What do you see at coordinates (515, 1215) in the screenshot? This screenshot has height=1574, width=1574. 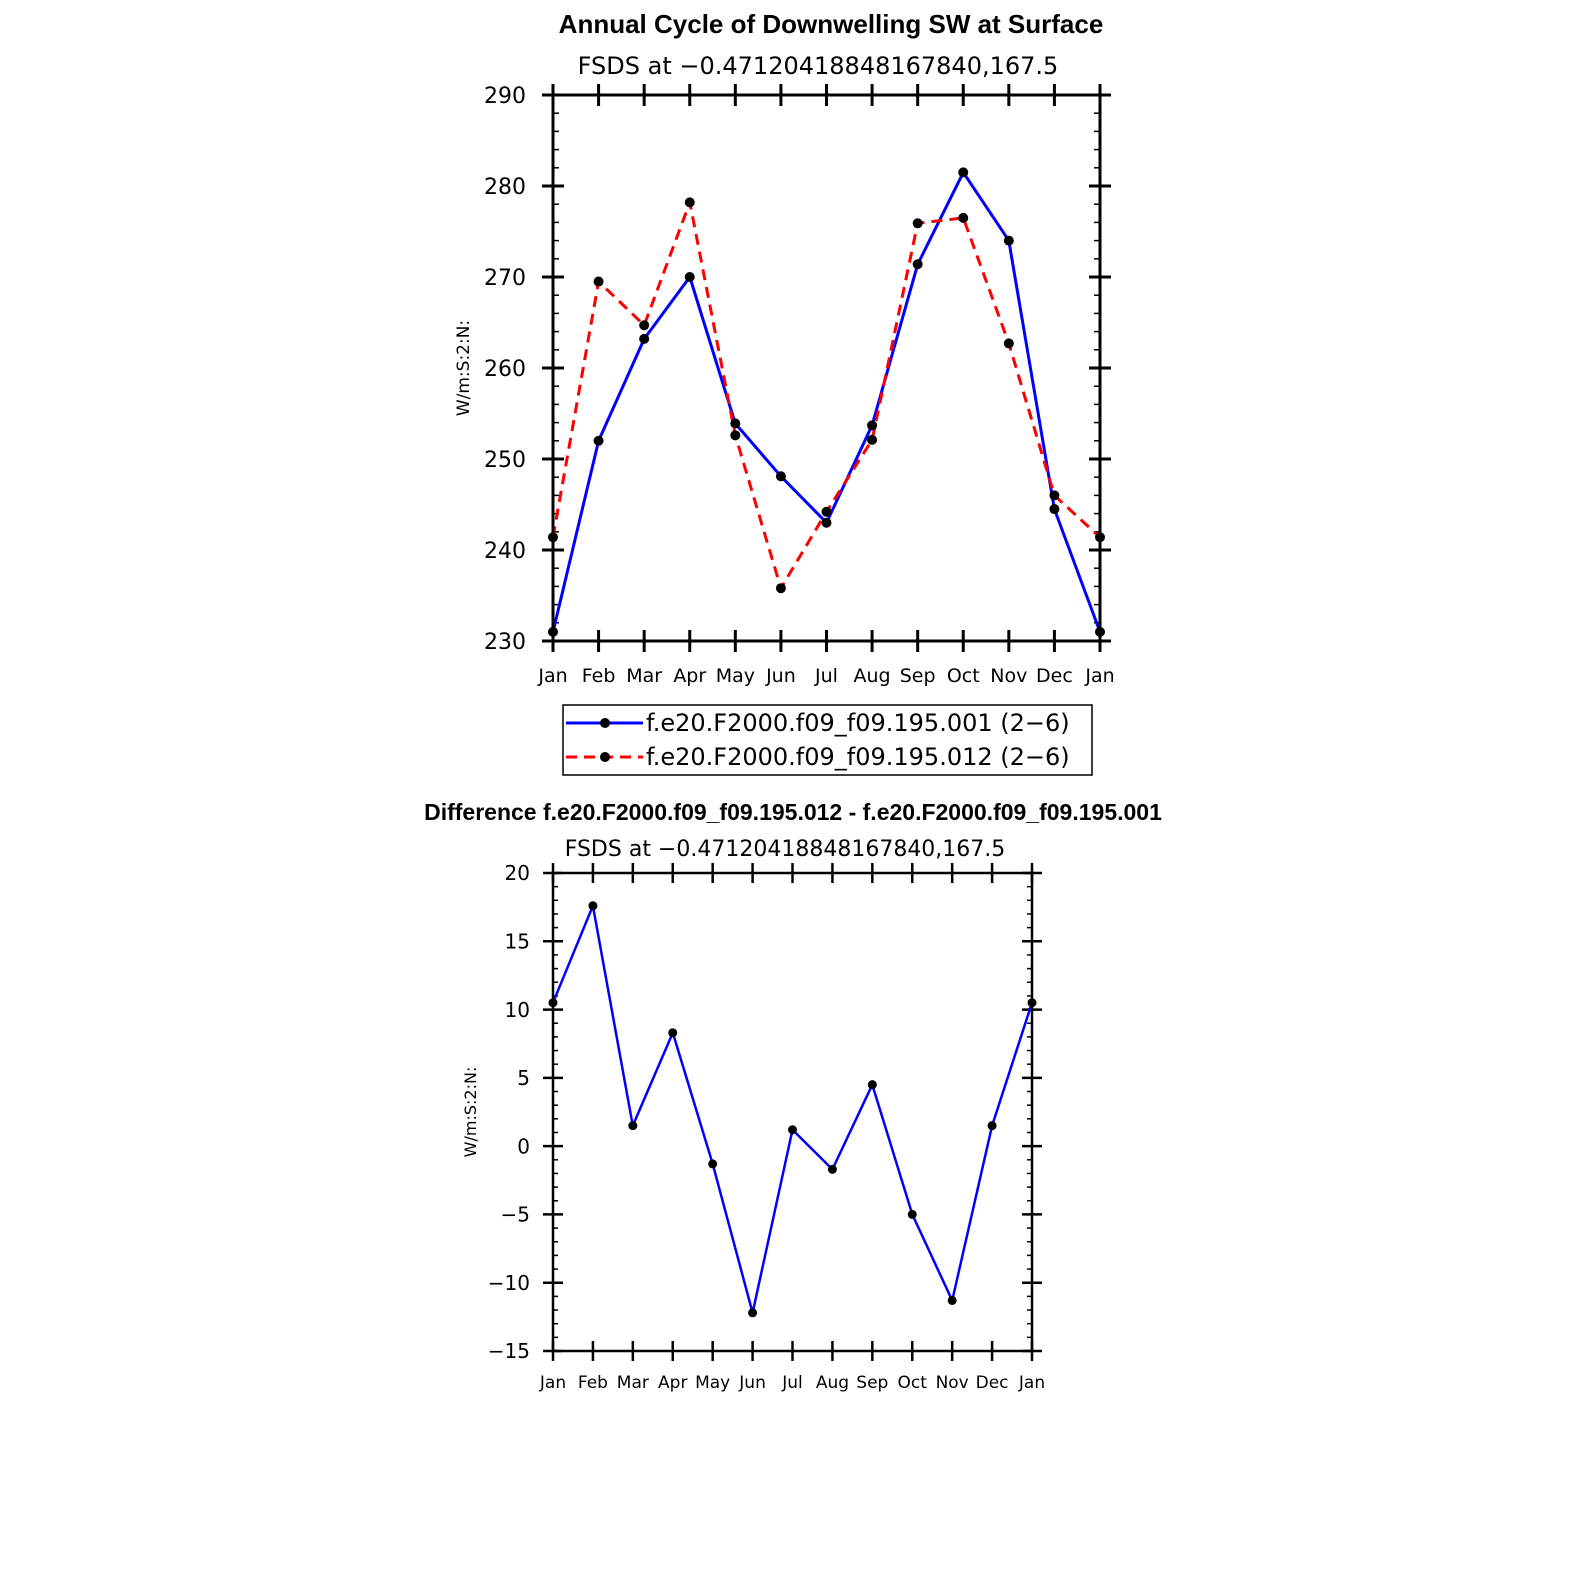 I see `chart2-y-tick-label: −5` at bounding box center [515, 1215].